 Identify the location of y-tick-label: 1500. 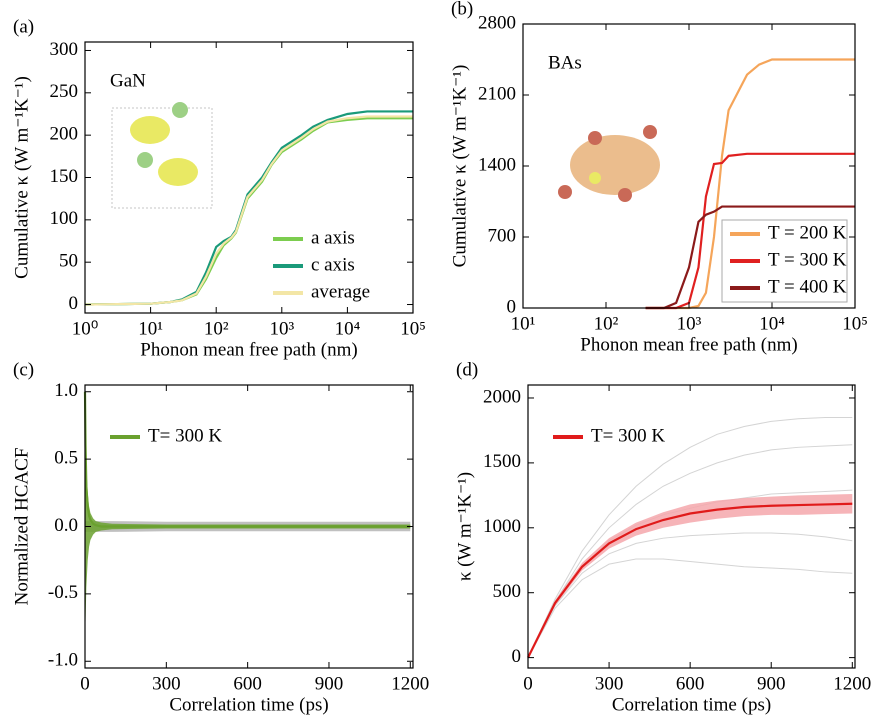
(502, 461).